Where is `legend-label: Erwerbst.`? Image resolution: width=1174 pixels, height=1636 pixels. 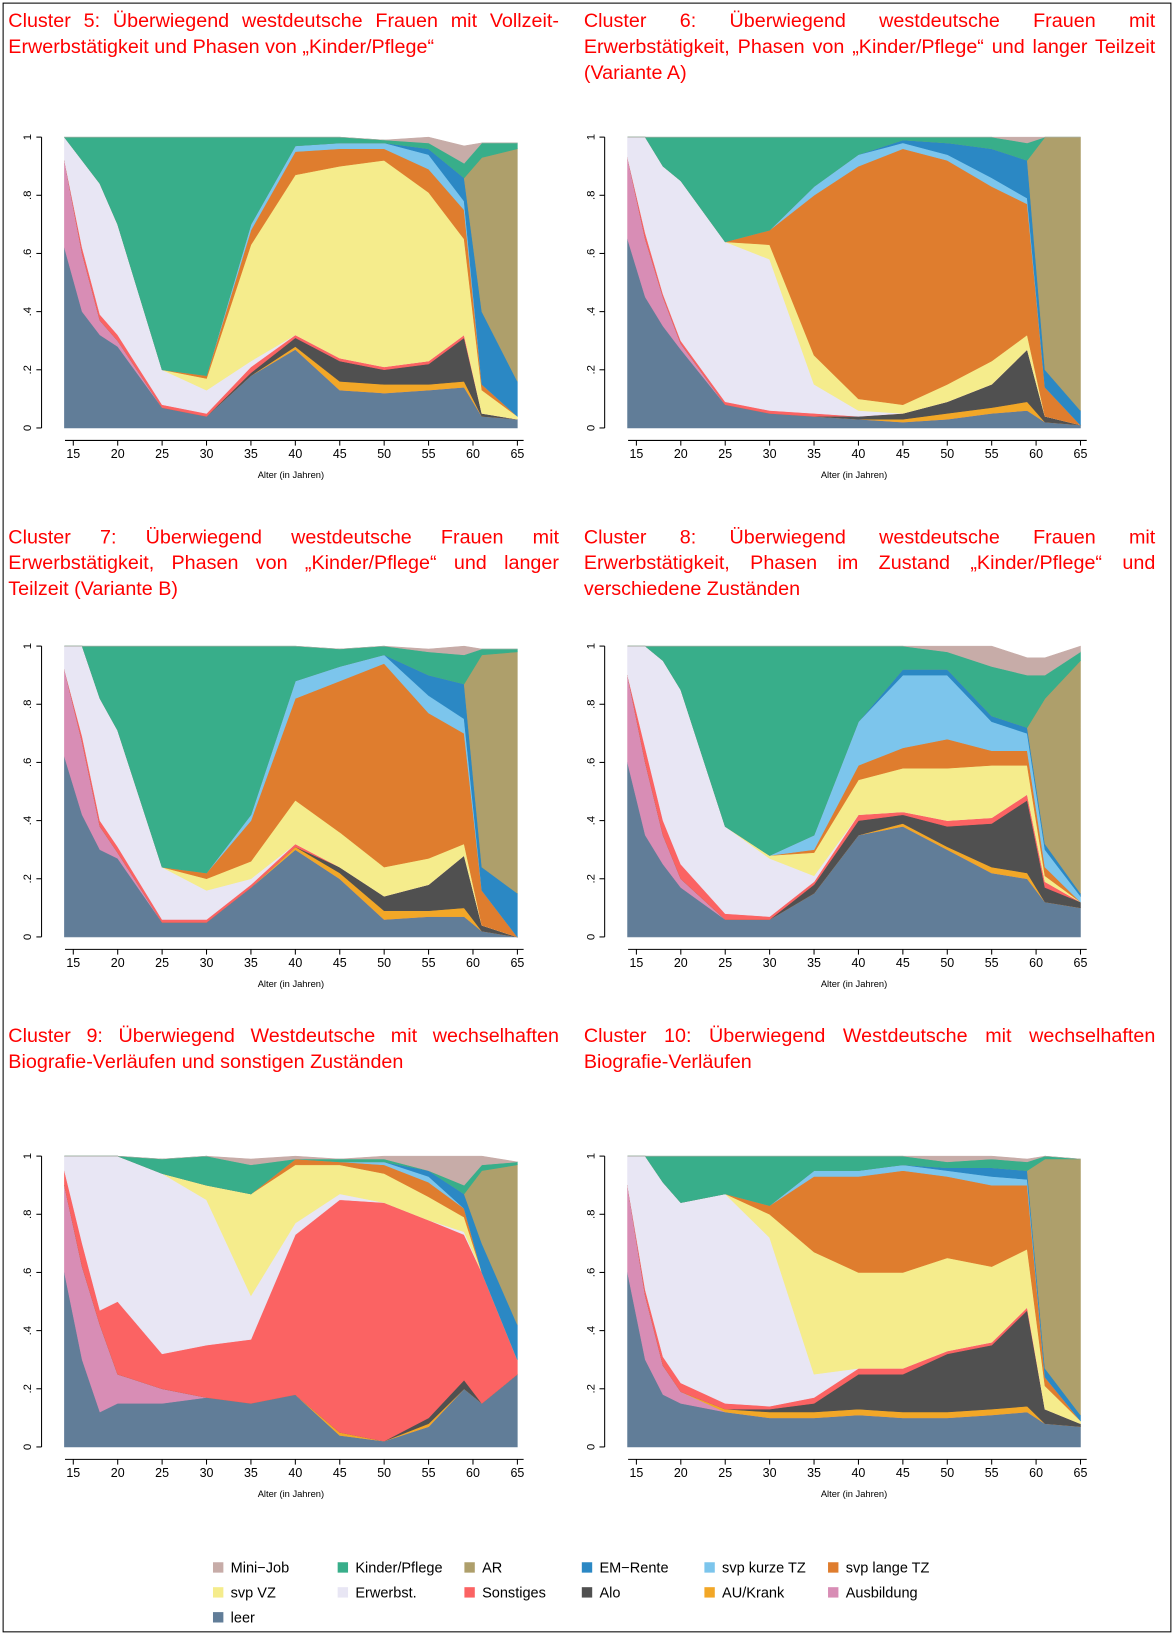
legend-label: Erwerbst. is located at coordinates (385, 1594).